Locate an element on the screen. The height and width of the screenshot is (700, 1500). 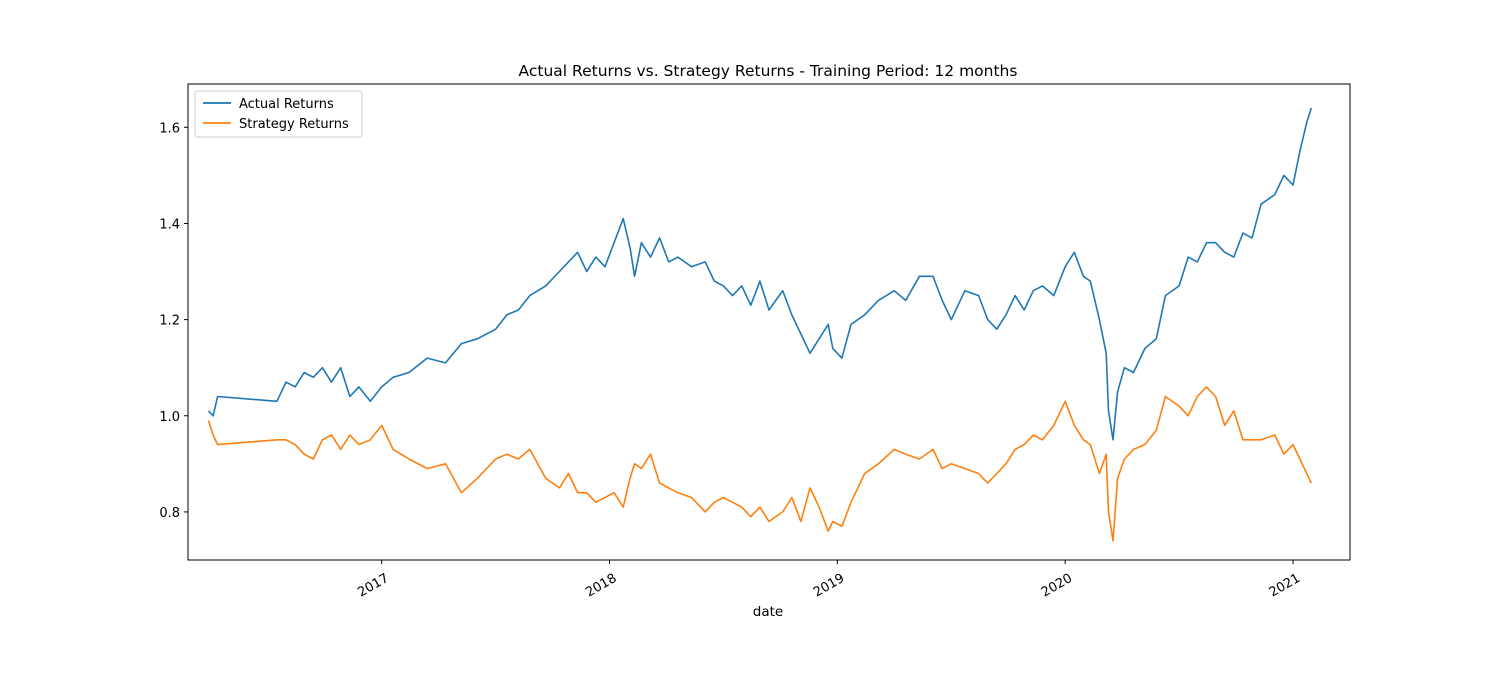
y-axis: 0.8 1.0 1.2 1.4 1.6 is located at coordinates (173, 321).